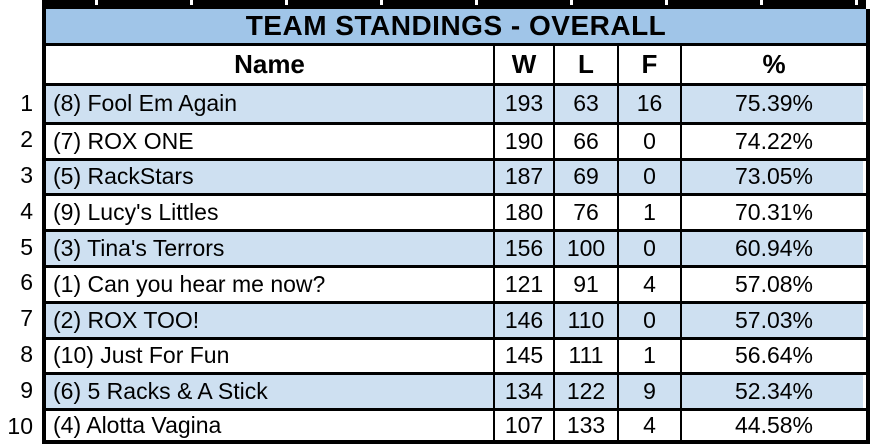 The height and width of the screenshot is (444, 870). What do you see at coordinates (585, 177) in the screenshot?
I see `losses-cell: 69` at bounding box center [585, 177].